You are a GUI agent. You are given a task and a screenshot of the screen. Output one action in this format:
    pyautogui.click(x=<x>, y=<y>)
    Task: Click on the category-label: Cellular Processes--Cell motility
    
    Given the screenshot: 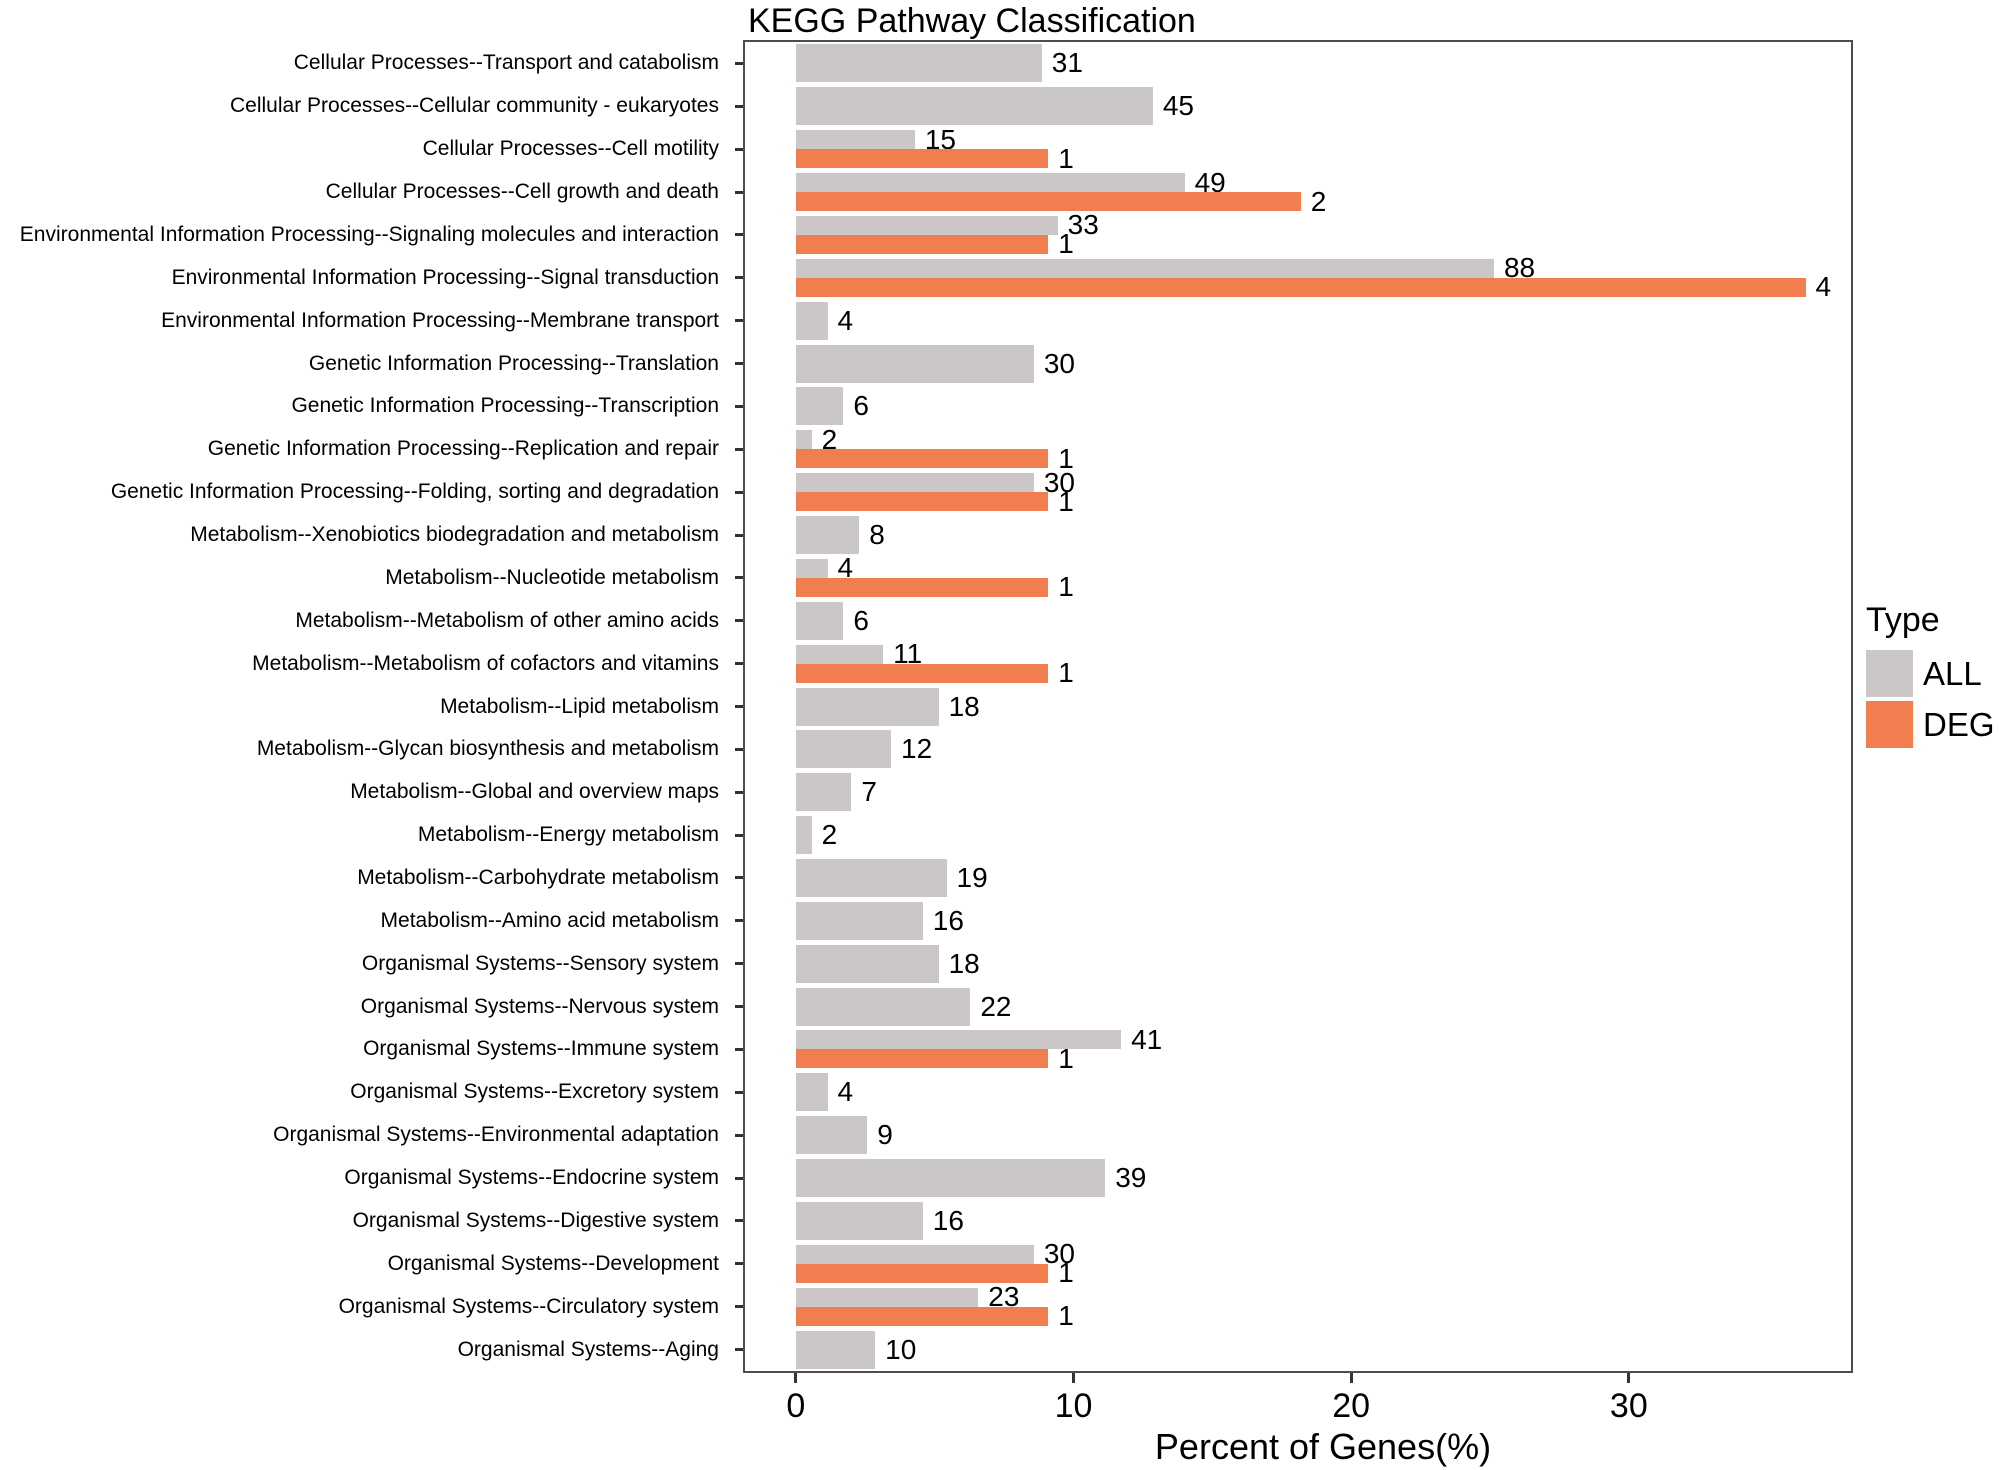 What is the action you would take?
    pyautogui.click(x=570, y=149)
    